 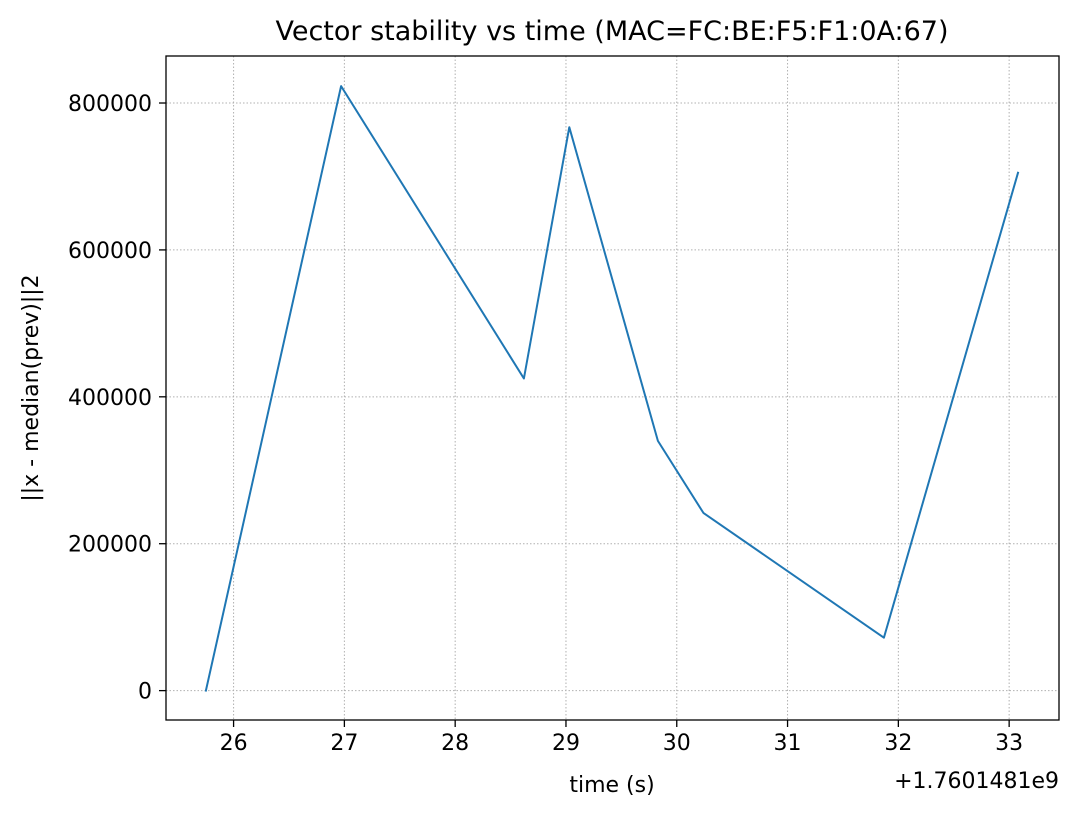 I want to click on y-axis: 0 200000 400000 600000 800000, so click(x=117, y=398).